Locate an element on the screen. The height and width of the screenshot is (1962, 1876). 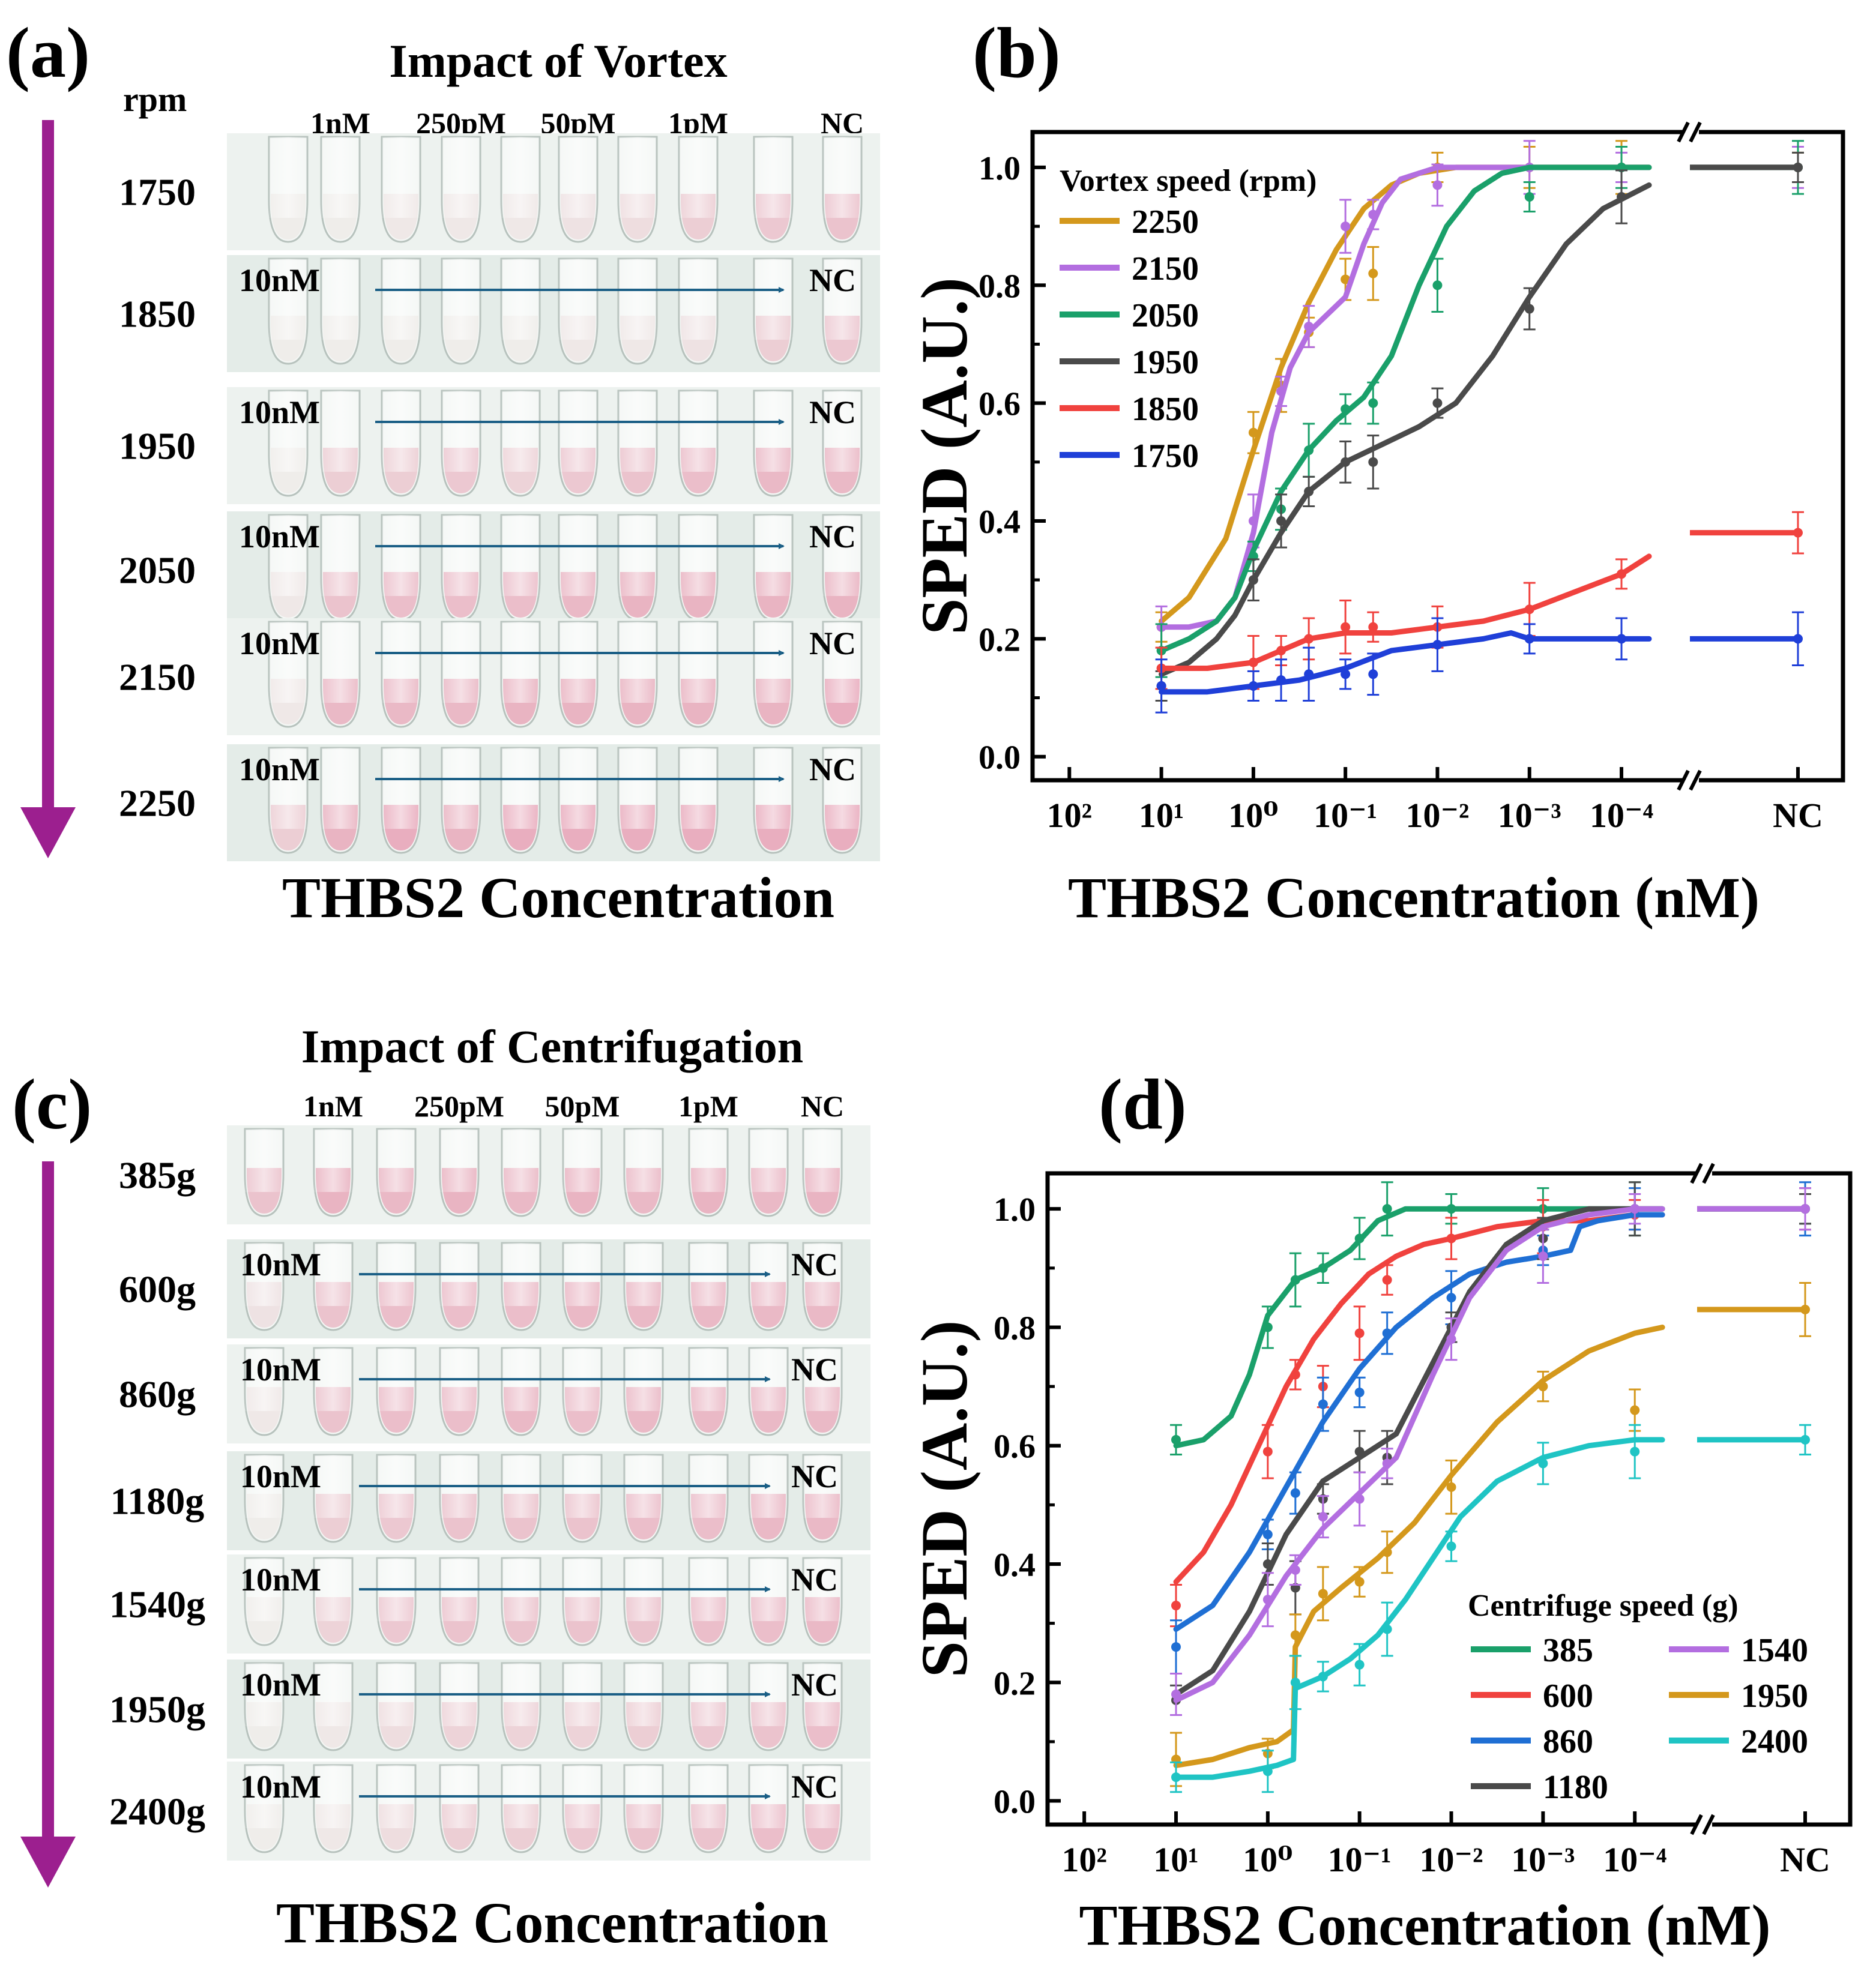
panel-c-title: Impact of Centrifugation is located at coordinates (552, 1046).